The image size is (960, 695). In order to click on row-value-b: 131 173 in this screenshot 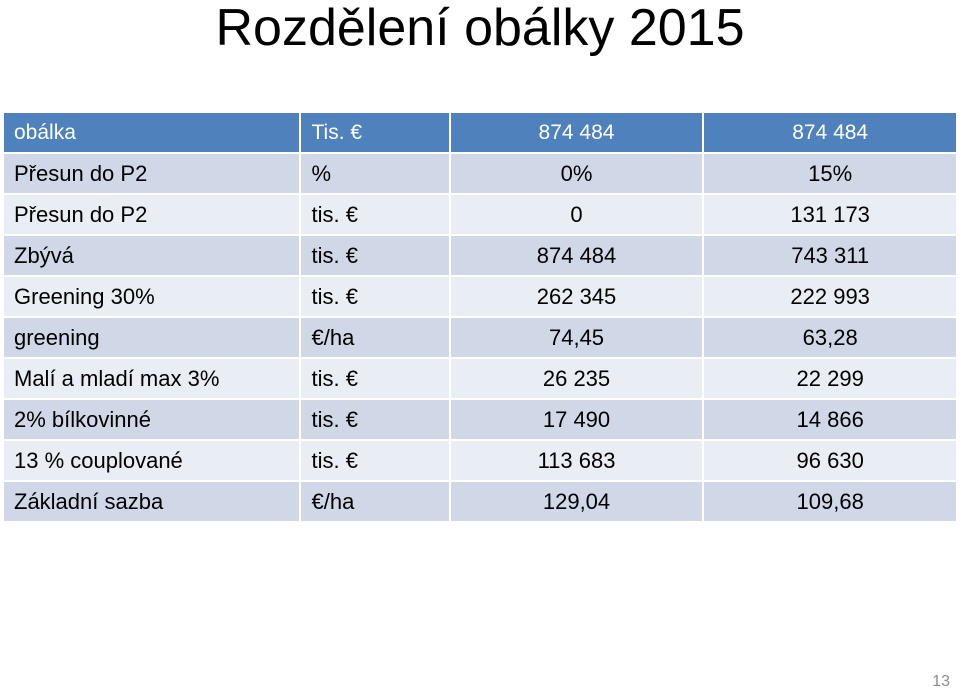, I will do `click(830, 214)`.